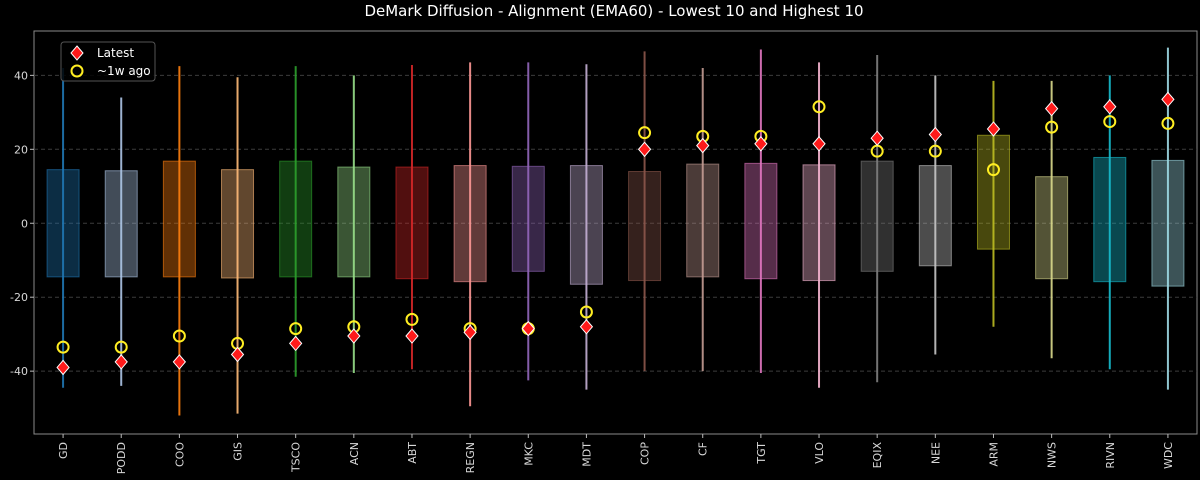 This screenshot has width=1200, height=480. Describe the element at coordinates (296, 219) in the screenshot. I see `iqr-box-tsco` at that location.